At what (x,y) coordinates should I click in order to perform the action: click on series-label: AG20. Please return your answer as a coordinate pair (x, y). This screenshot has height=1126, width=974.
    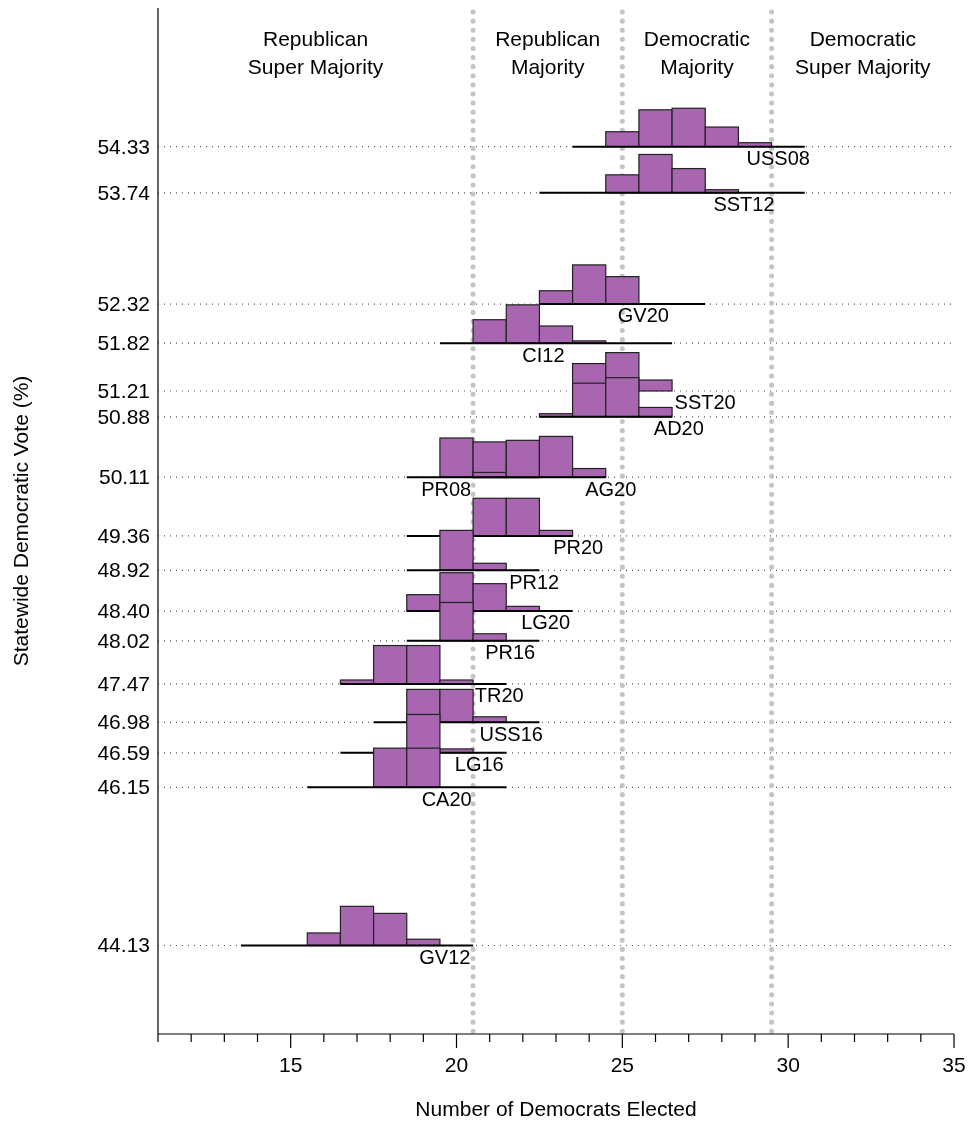
    Looking at the image, I should click on (611, 488).